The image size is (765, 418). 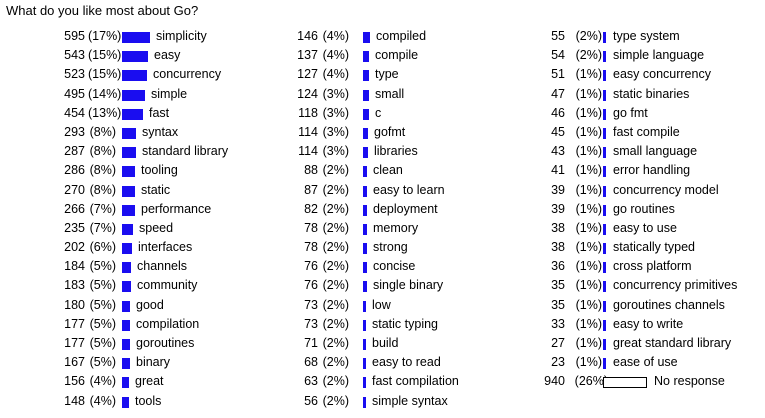 What do you see at coordinates (392, 36) in the screenshot?
I see `bar-row: 146 (4%) compiled` at bounding box center [392, 36].